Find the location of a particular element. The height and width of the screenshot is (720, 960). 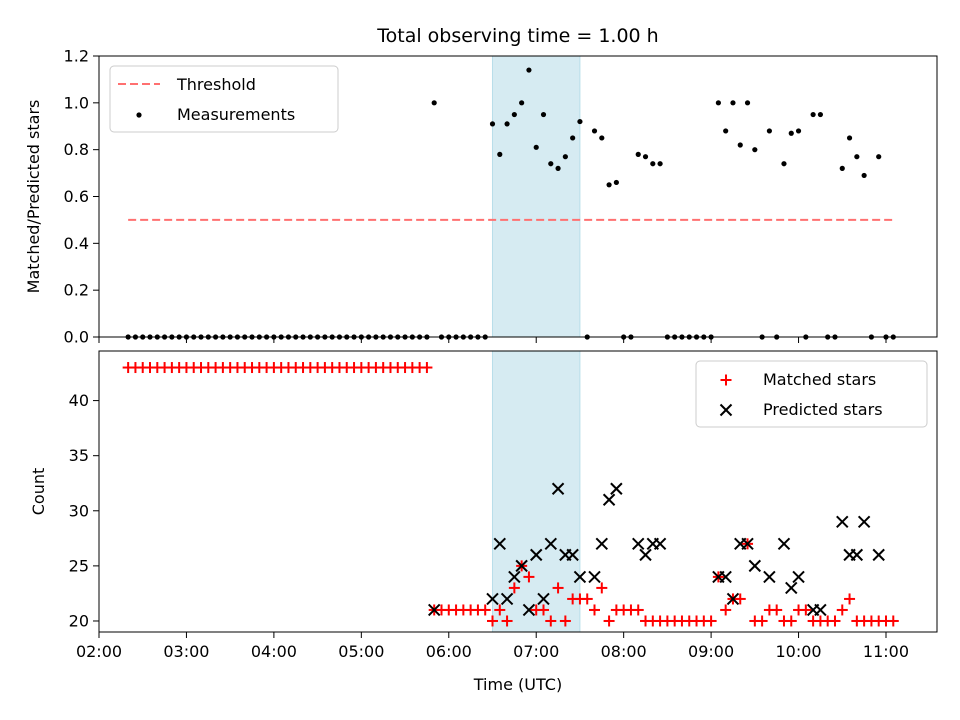

y-tick-label: 1.0 is located at coordinates (76, 102).